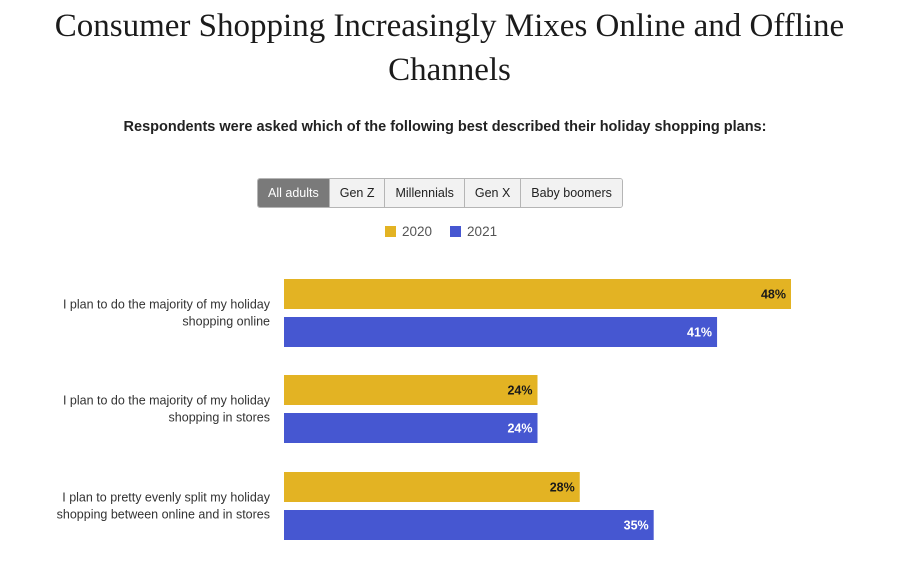  I want to click on category-label: shopping in stores, so click(219, 418).